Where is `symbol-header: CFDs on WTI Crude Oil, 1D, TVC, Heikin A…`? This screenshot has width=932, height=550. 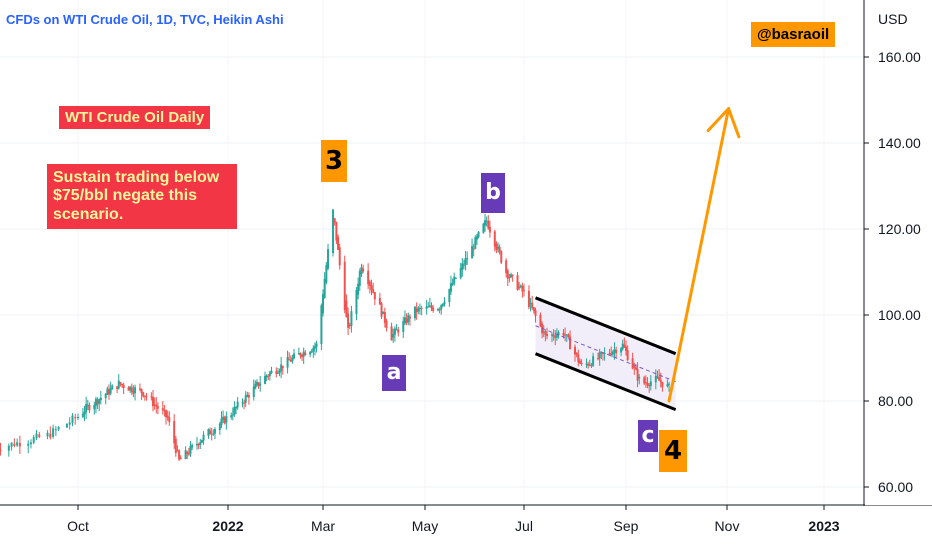 symbol-header: CFDs on WTI Crude Oil, 1D, TVC, Heikin A… is located at coordinates (145, 19).